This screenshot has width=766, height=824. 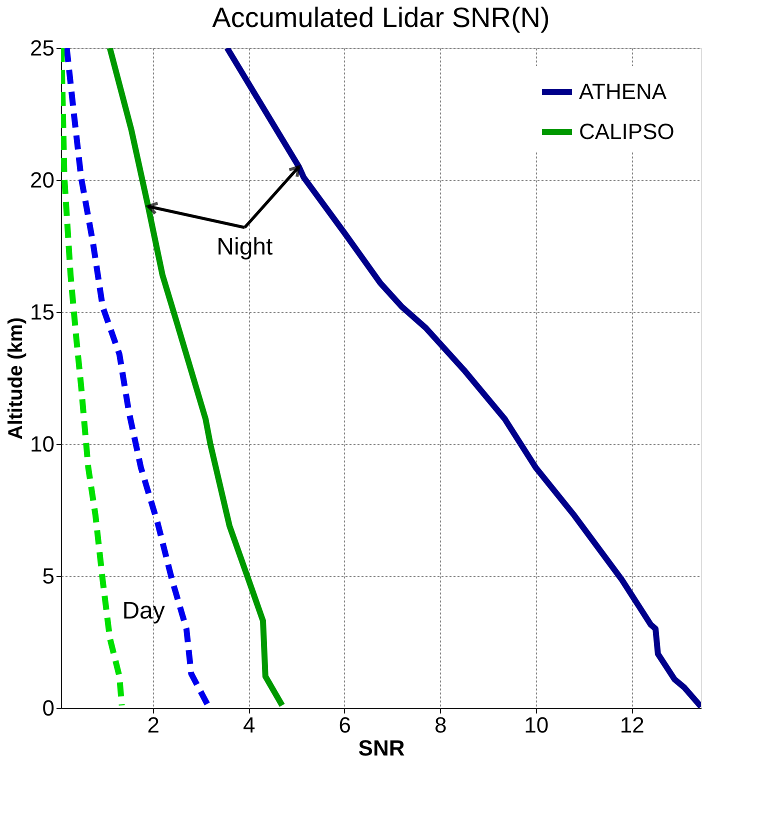 What do you see at coordinates (626, 131) in the screenshot?
I see `legend-label: CALIPSO` at bounding box center [626, 131].